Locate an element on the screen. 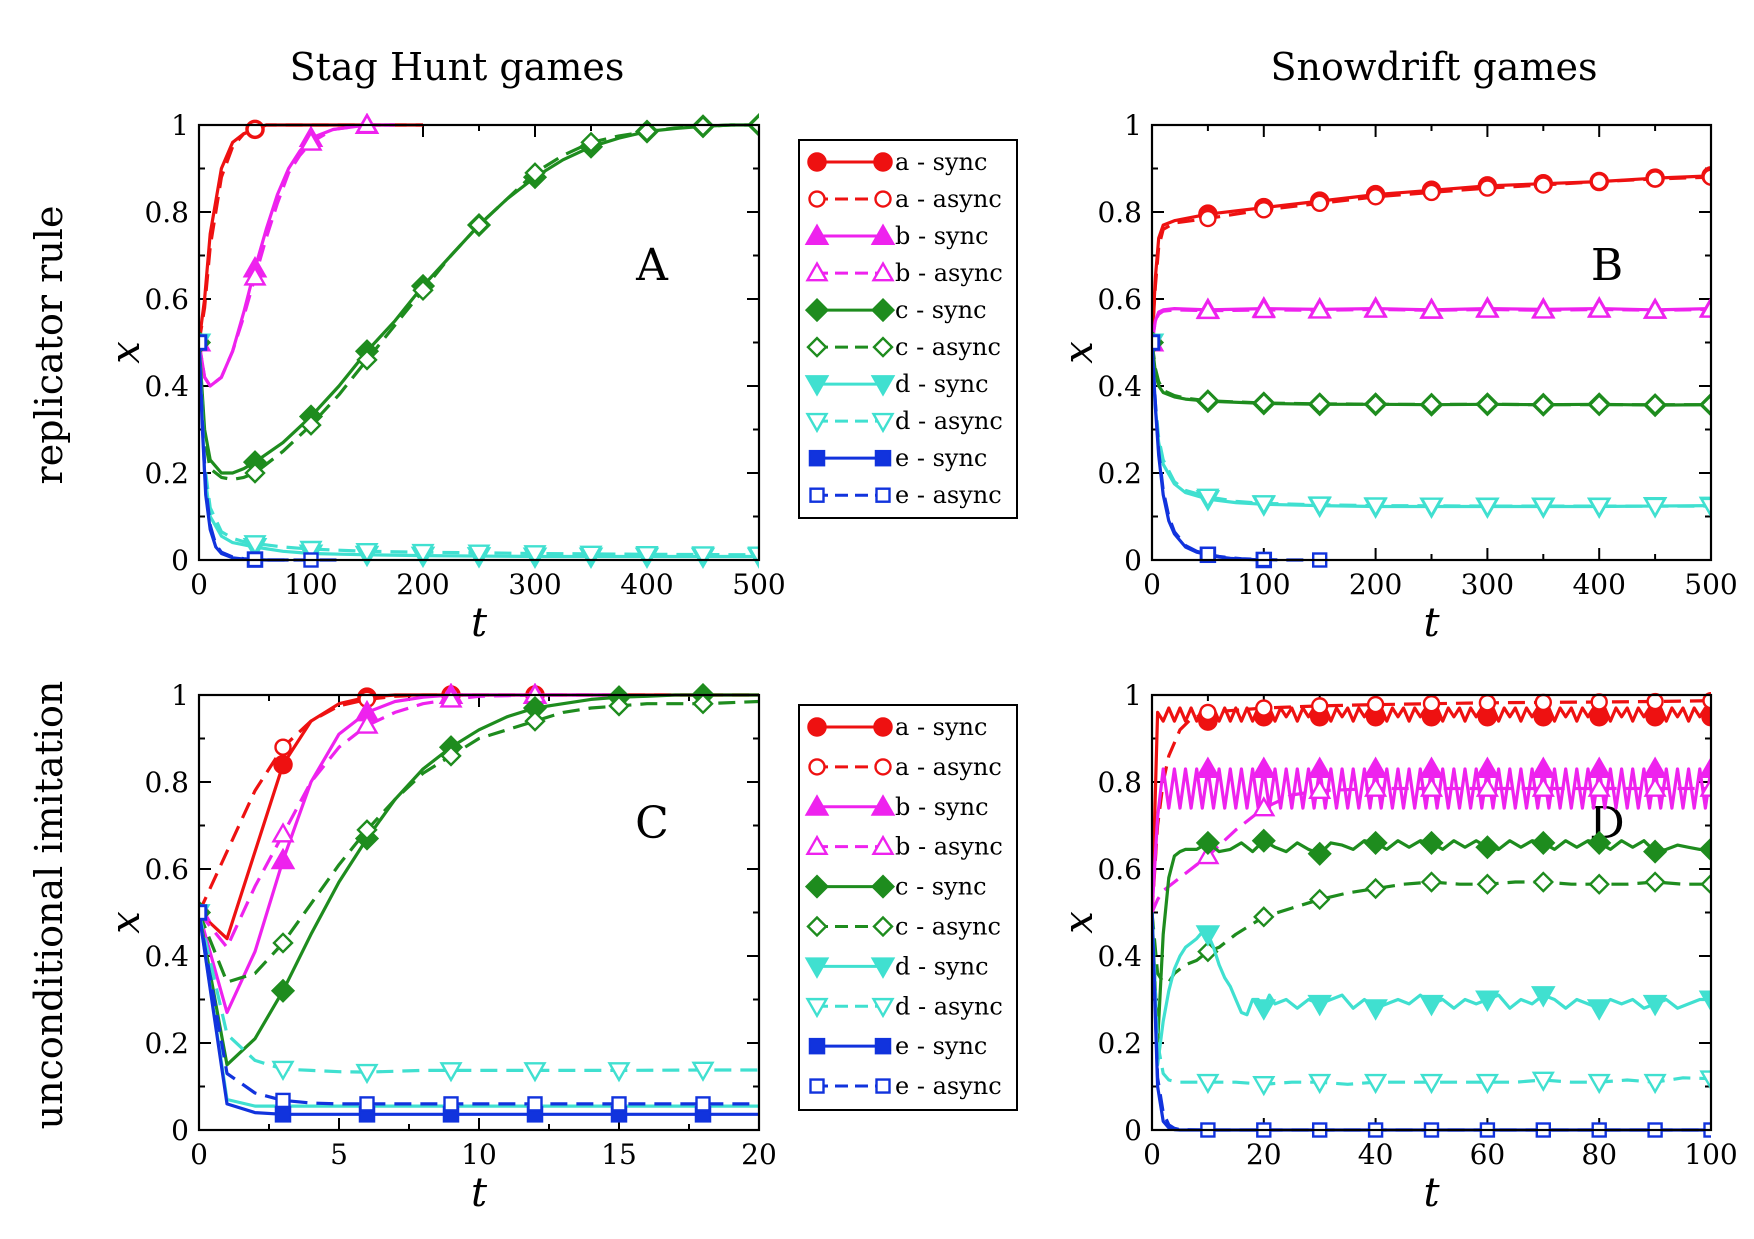 The width and height of the screenshot is (1754, 1239). legend-label: c - sync is located at coordinates (941, 310).